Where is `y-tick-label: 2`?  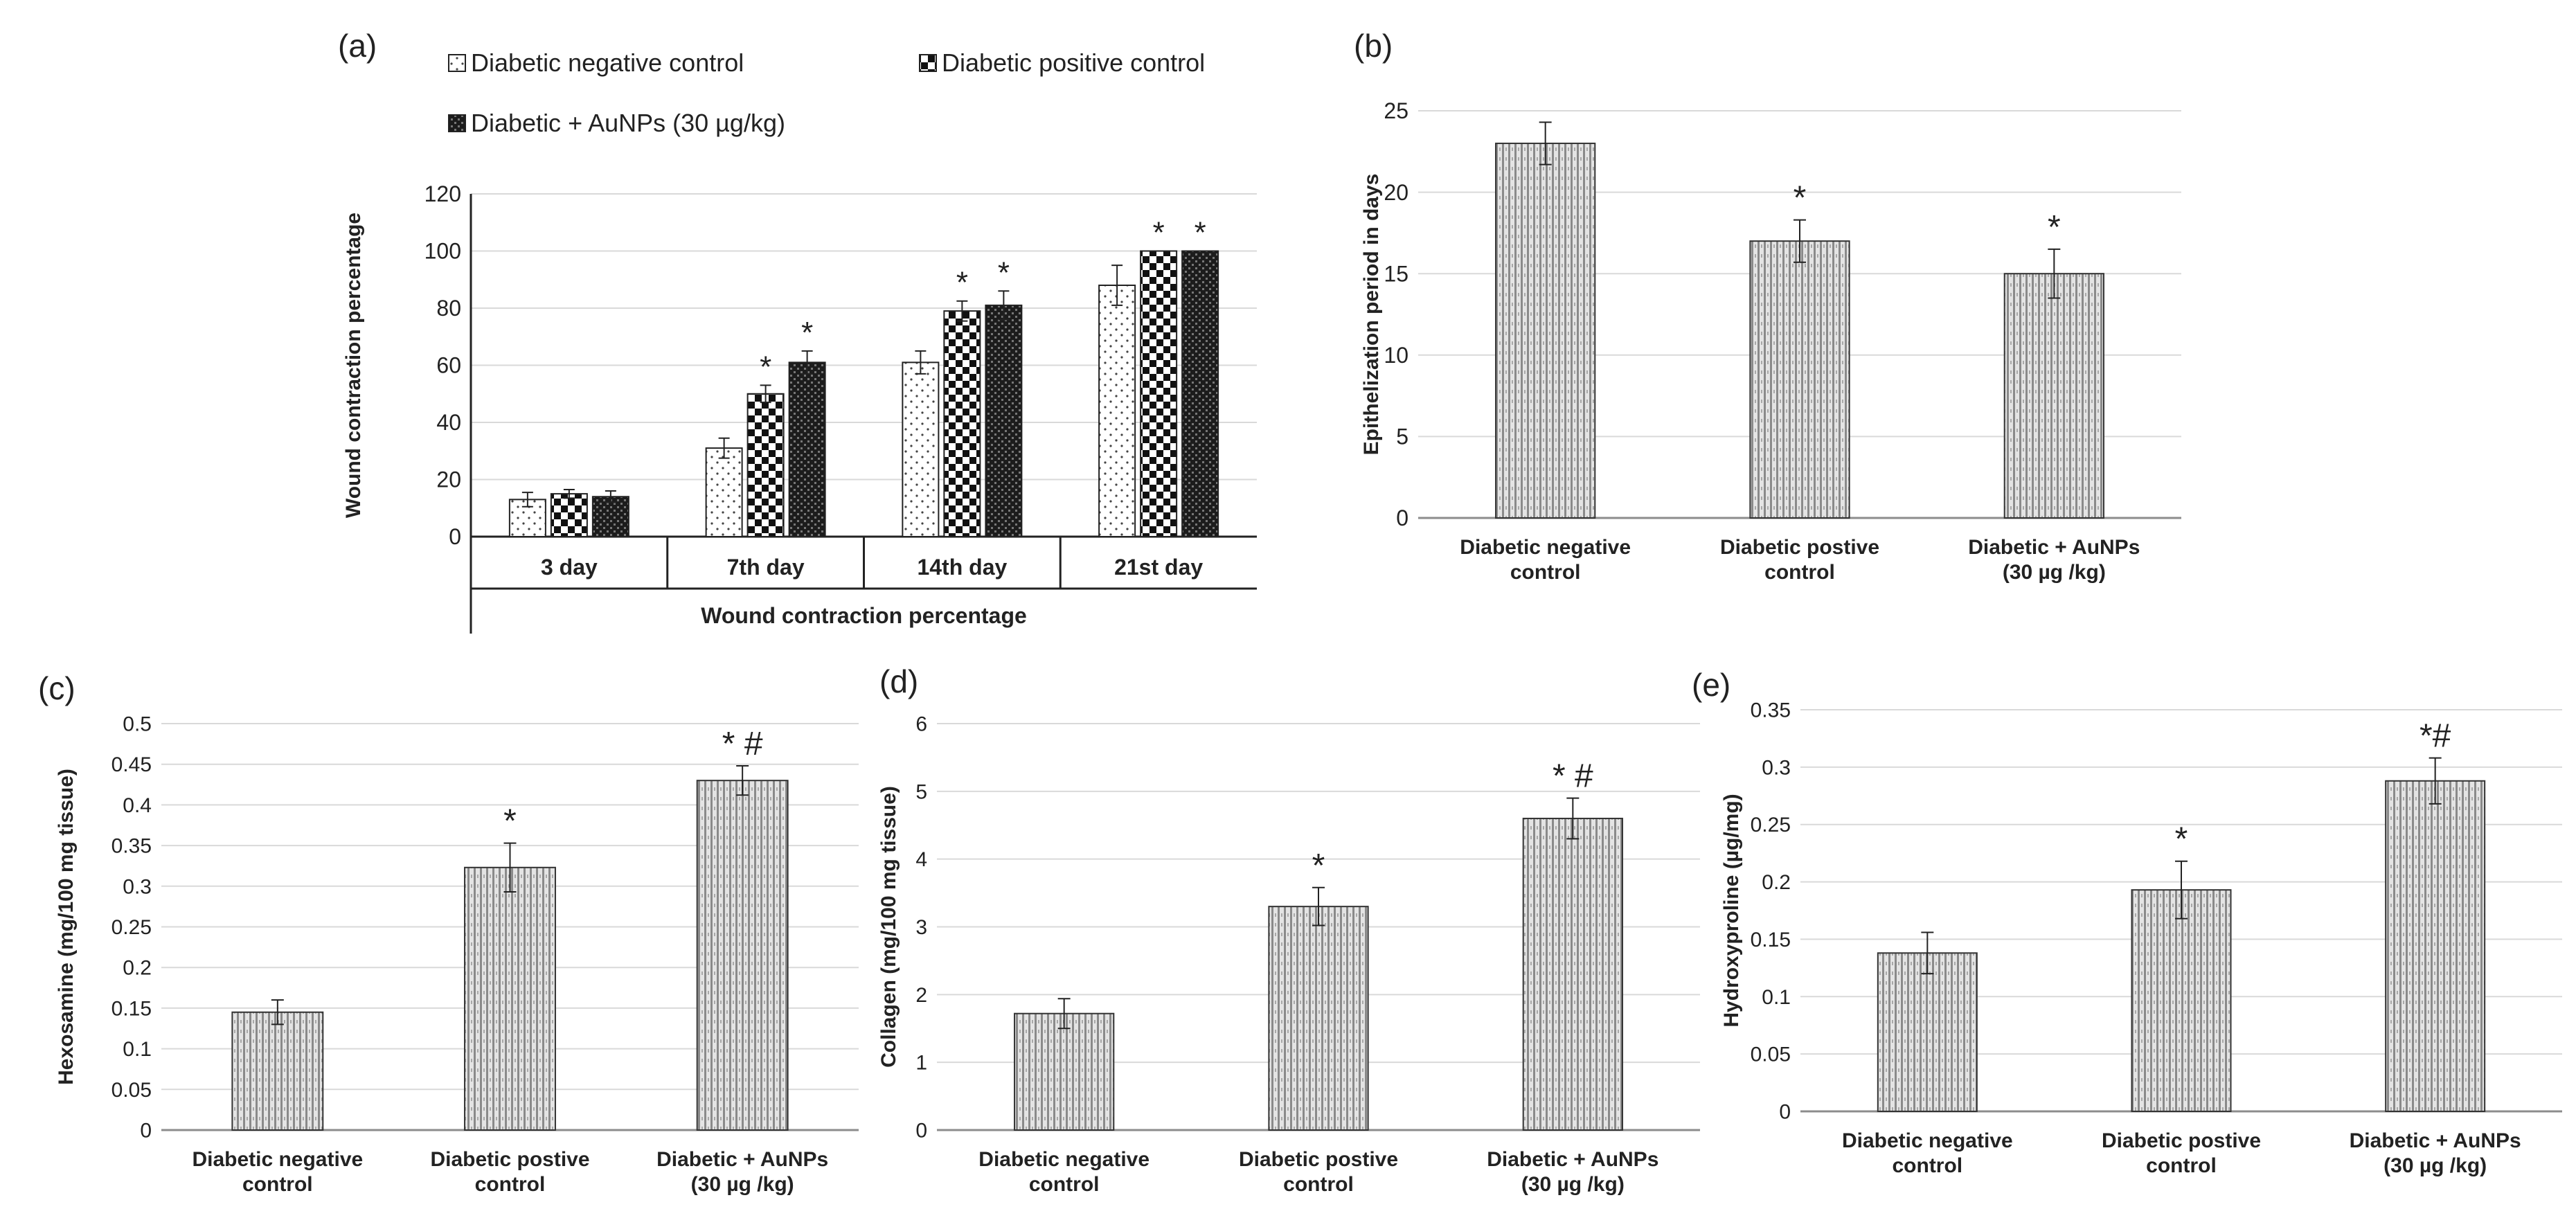 y-tick-label: 2 is located at coordinates (921, 995).